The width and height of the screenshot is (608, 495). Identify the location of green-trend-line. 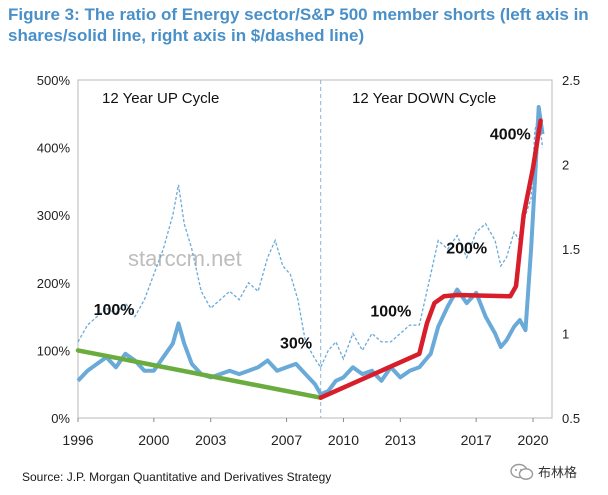
(199, 374).